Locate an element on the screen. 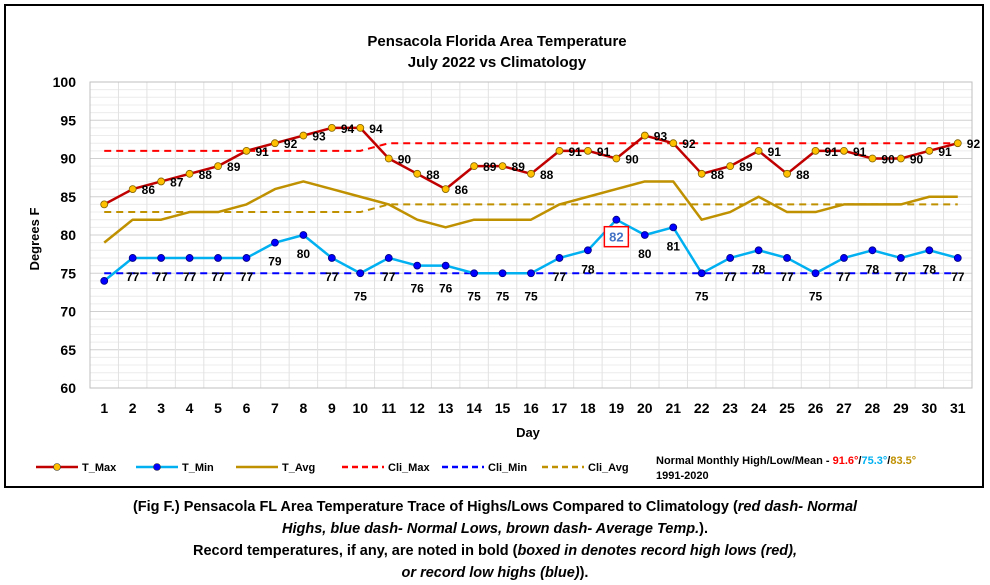  record-annotation-label: 82 is located at coordinates (616, 237).